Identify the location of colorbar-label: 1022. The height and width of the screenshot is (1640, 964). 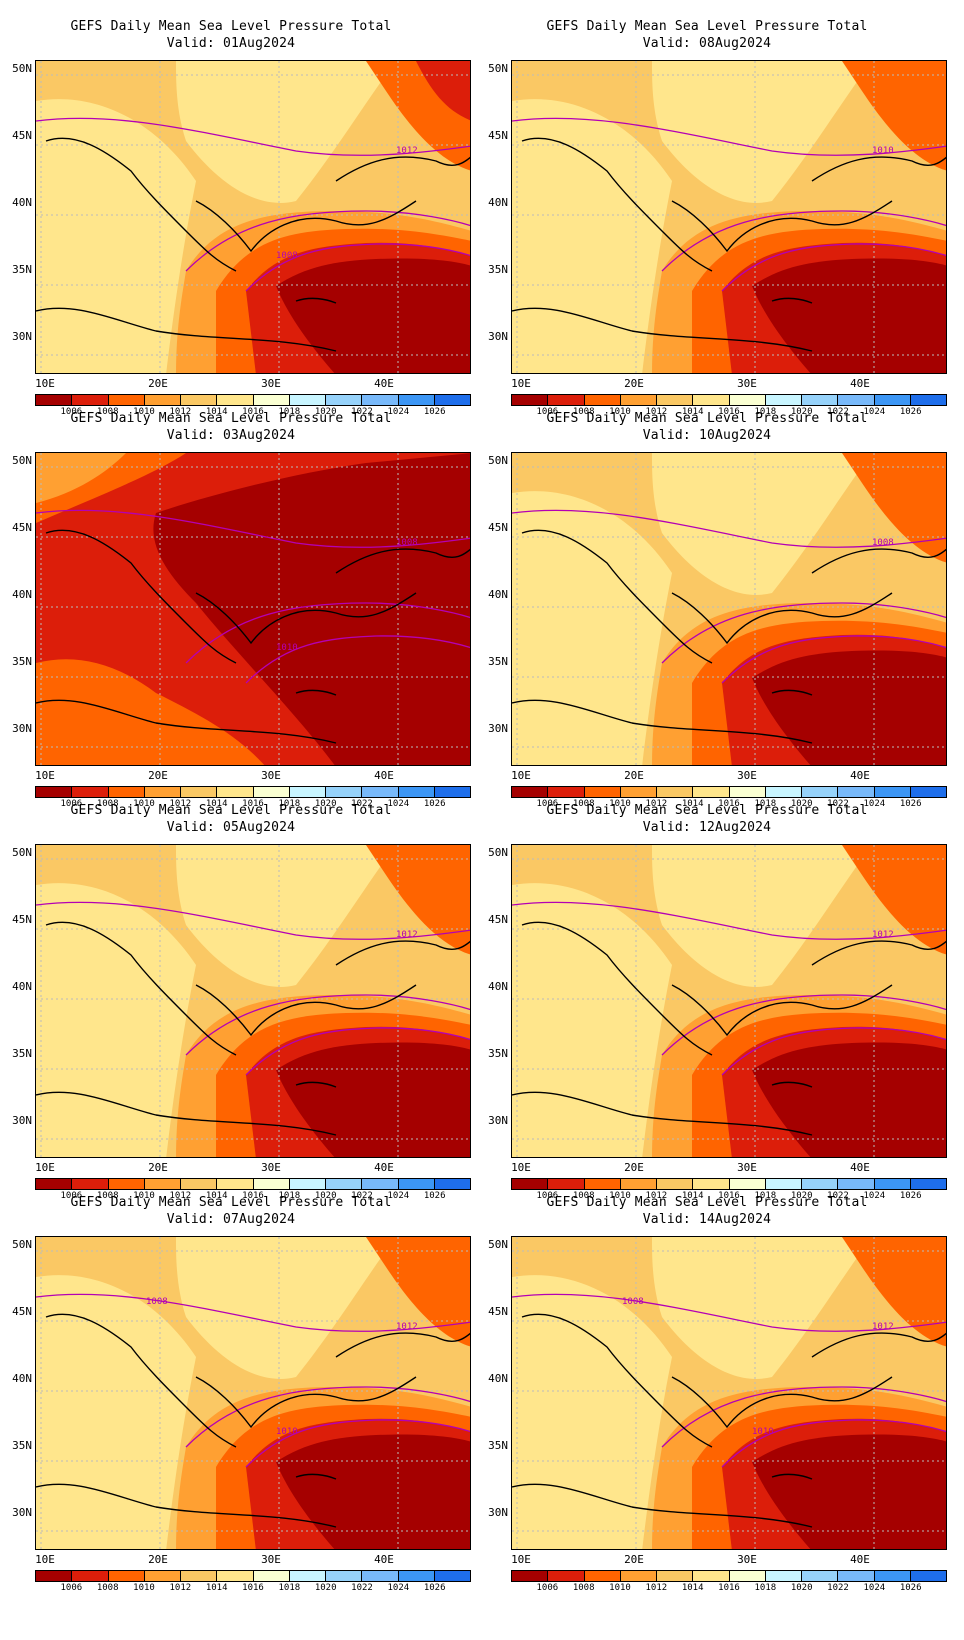
(838, 804).